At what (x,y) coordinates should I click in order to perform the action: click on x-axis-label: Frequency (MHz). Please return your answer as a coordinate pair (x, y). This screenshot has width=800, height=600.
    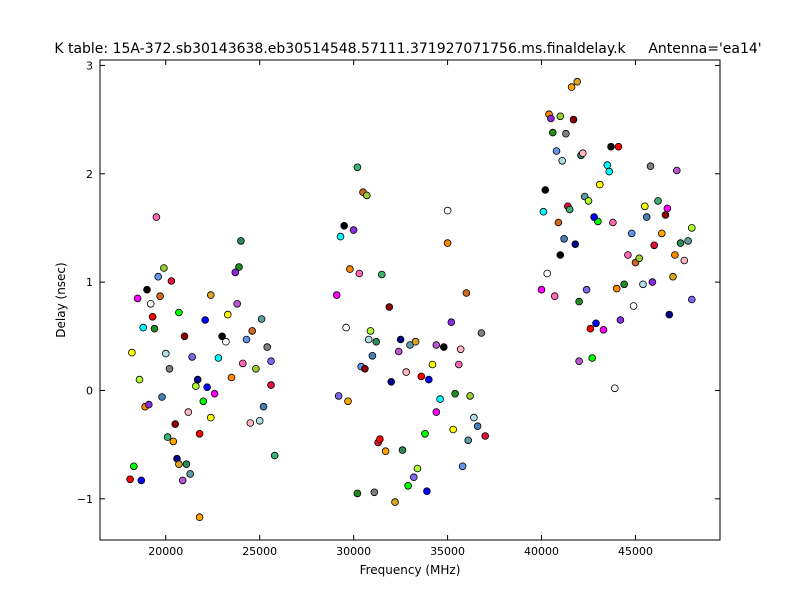
    Looking at the image, I should click on (410, 570).